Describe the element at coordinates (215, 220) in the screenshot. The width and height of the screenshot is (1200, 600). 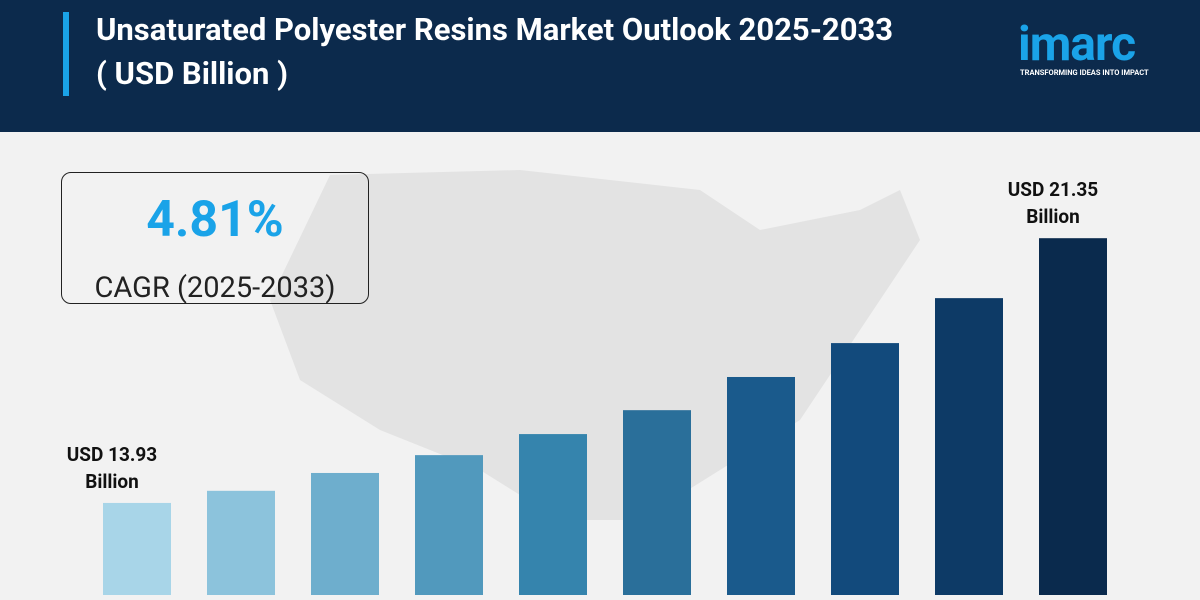
I see `cagr-value: 4.81%` at that location.